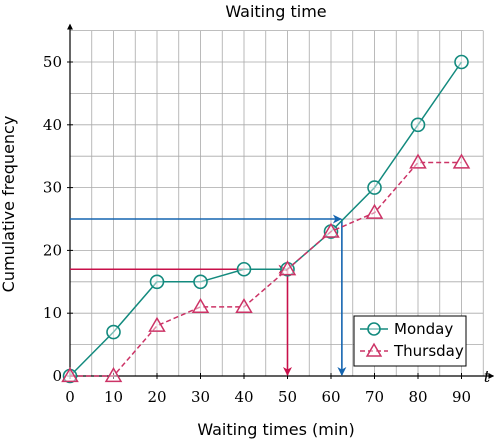 The width and height of the screenshot is (494, 440). Describe the element at coordinates (287, 397) in the screenshot. I see `x-tick-label: 50` at that location.